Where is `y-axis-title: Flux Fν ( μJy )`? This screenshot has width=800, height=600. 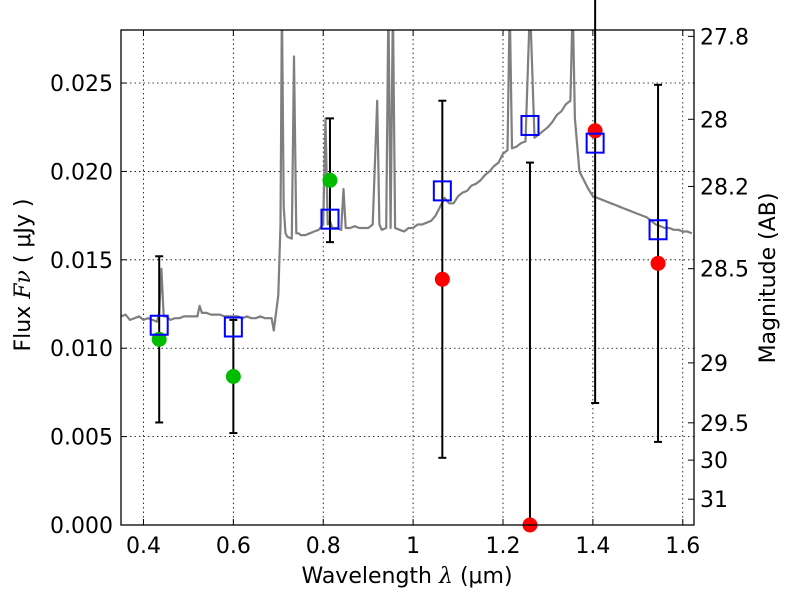
y-axis-title: Flux Fν ( μJy ) is located at coordinates (23, 274).